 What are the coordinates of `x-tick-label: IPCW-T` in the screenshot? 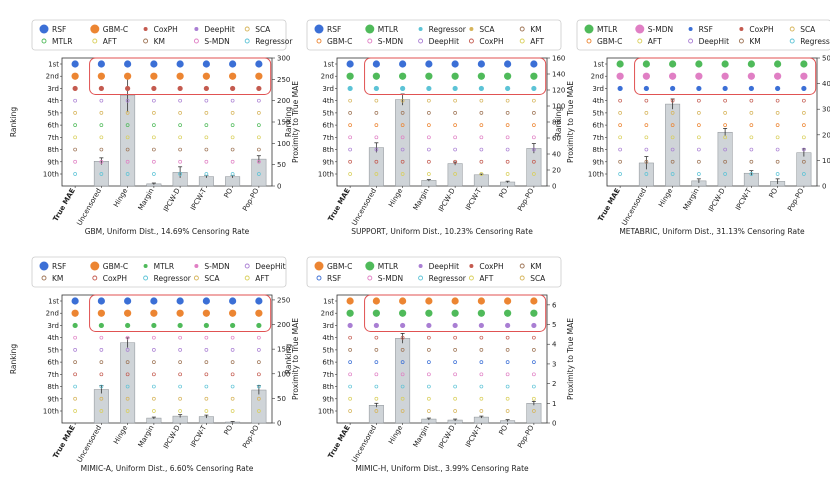 It's located at (473, 198).